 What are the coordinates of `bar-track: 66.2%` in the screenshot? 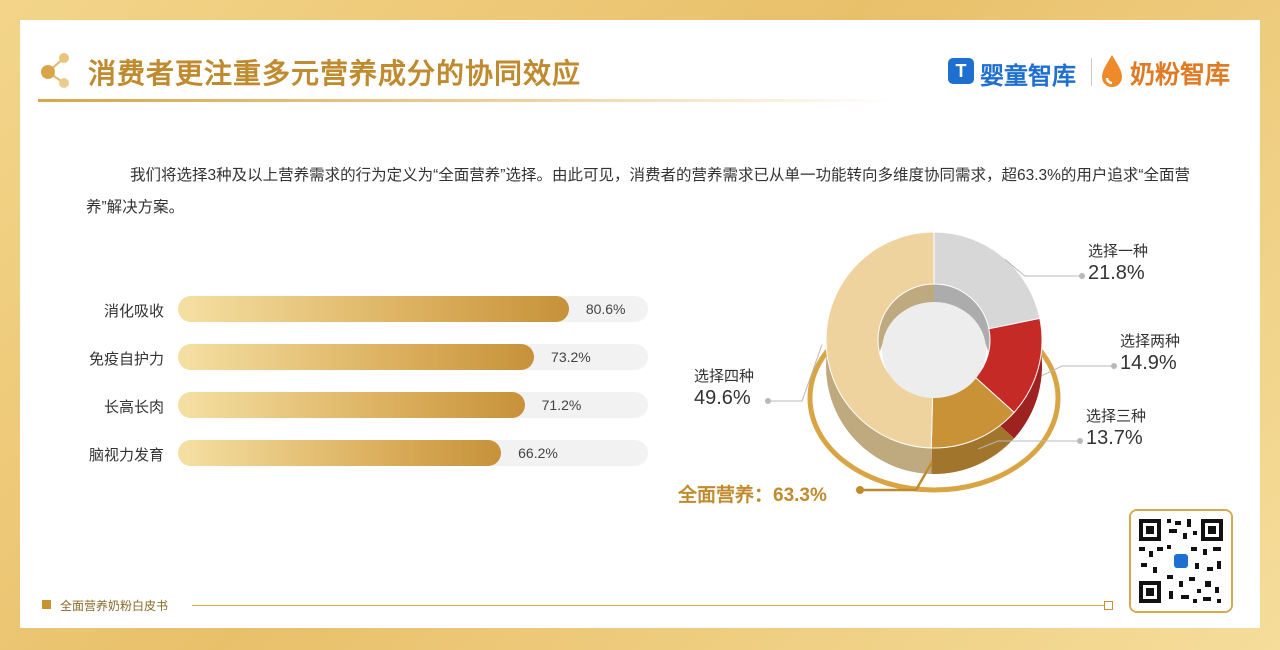 It's located at (413, 453).